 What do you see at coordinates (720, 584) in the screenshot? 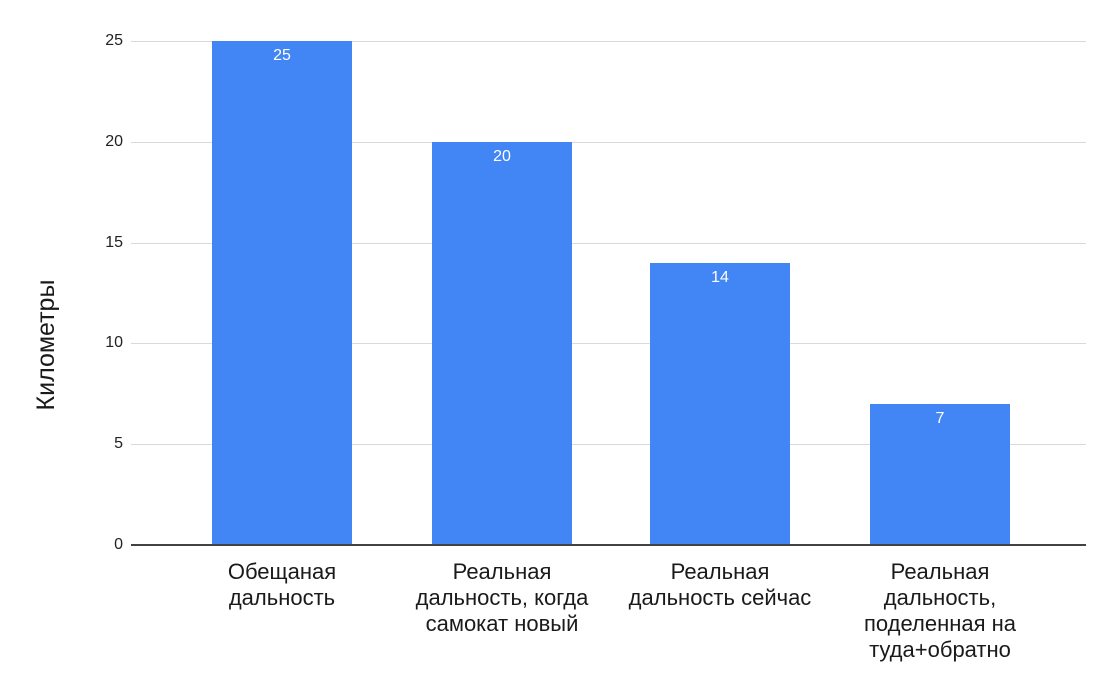
I see `x-category-label: Реальная дальность сейчас` at bounding box center [720, 584].